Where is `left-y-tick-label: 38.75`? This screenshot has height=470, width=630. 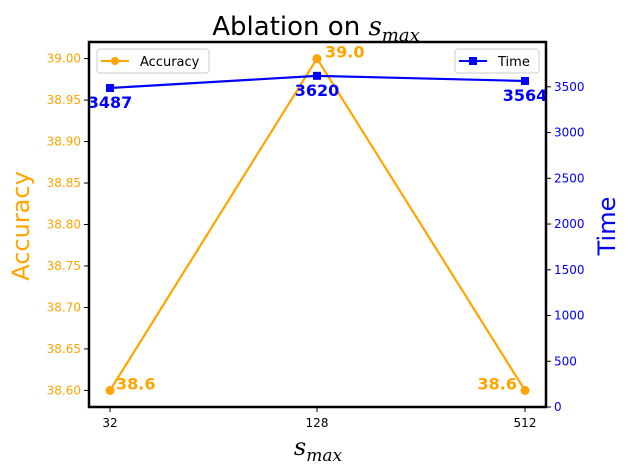
left-y-tick-label: 38.75 is located at coordinates (64, 266).